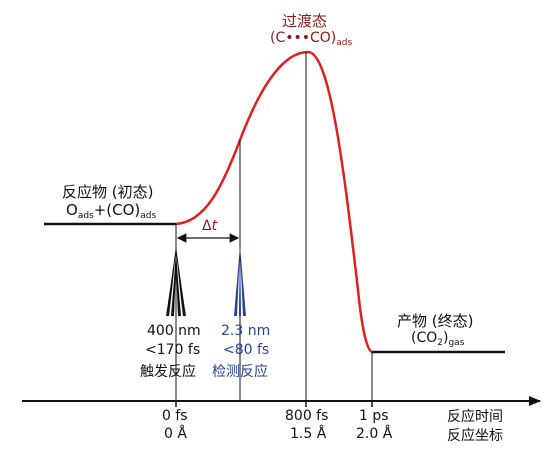  What do you see at coordinates (168, 372) in the screenshot?
I see `pump-label: 触发反应` at bounding box center [168, 372].